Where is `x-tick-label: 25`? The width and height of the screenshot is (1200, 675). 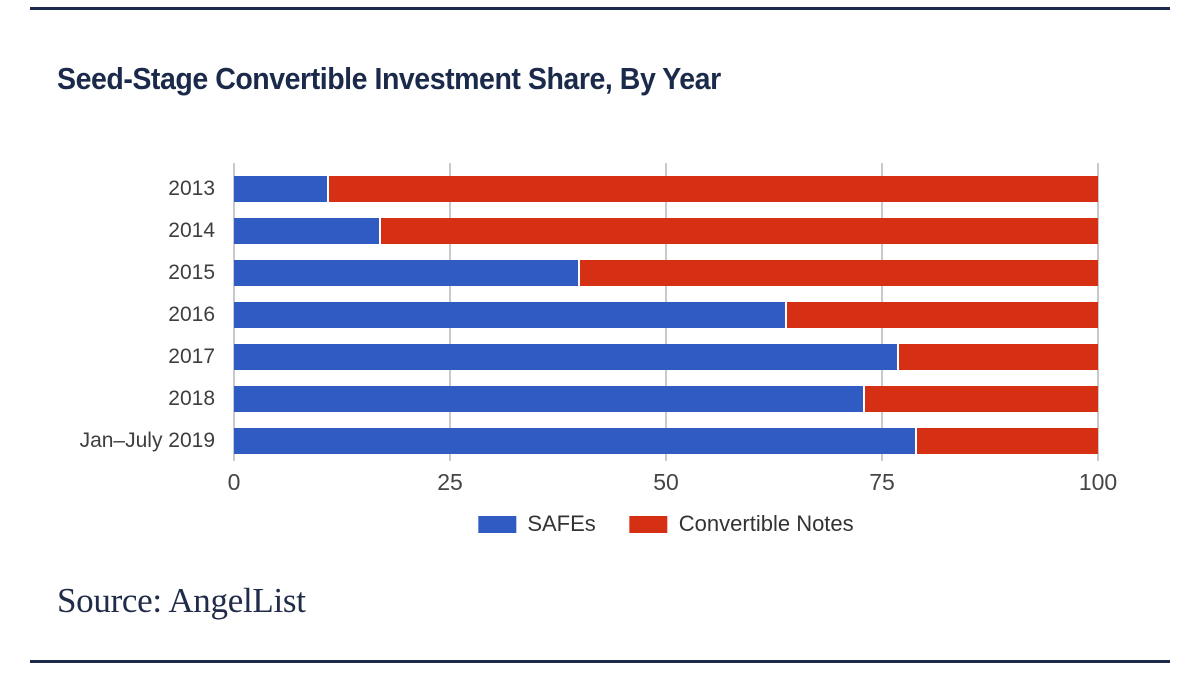 x-tick-label: 25 is located at coordinates (450, 482).